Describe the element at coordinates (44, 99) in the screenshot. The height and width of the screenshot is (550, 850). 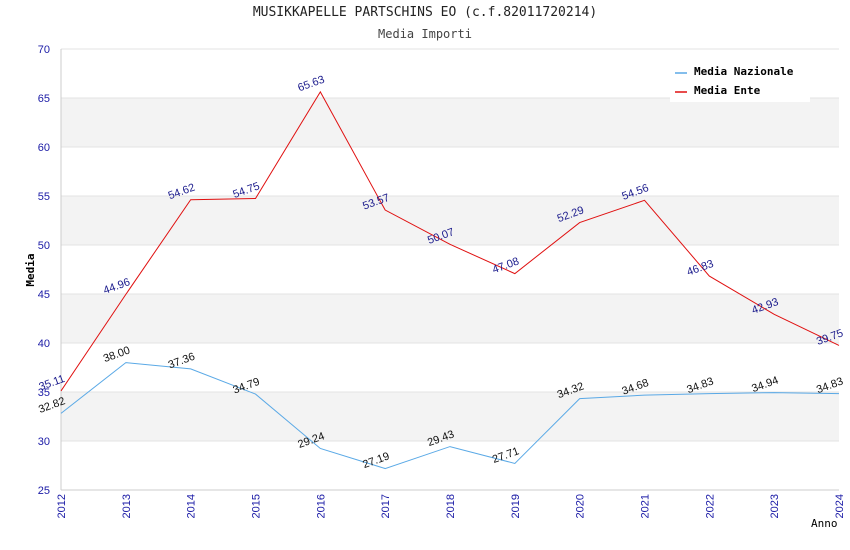
I see `y-tick-label: 65` at that location.